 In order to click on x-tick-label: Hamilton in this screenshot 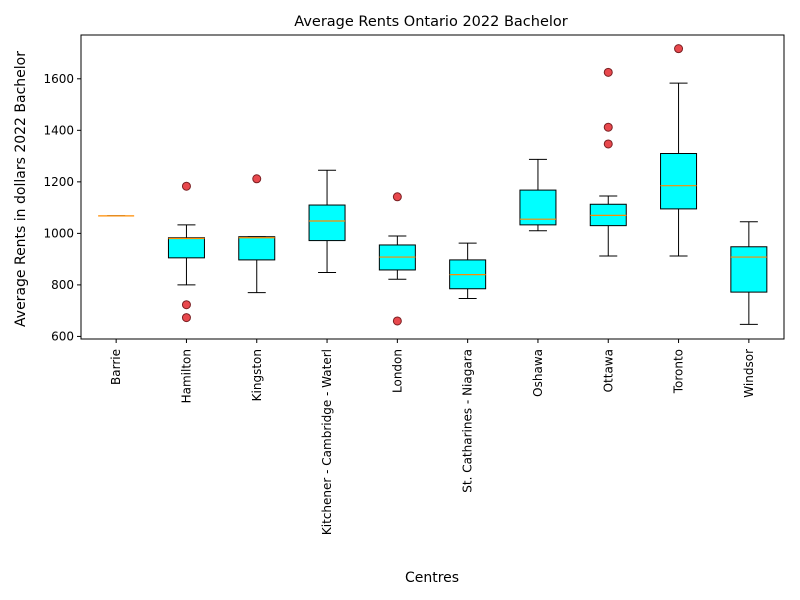, I will do `click(186, 376)`.